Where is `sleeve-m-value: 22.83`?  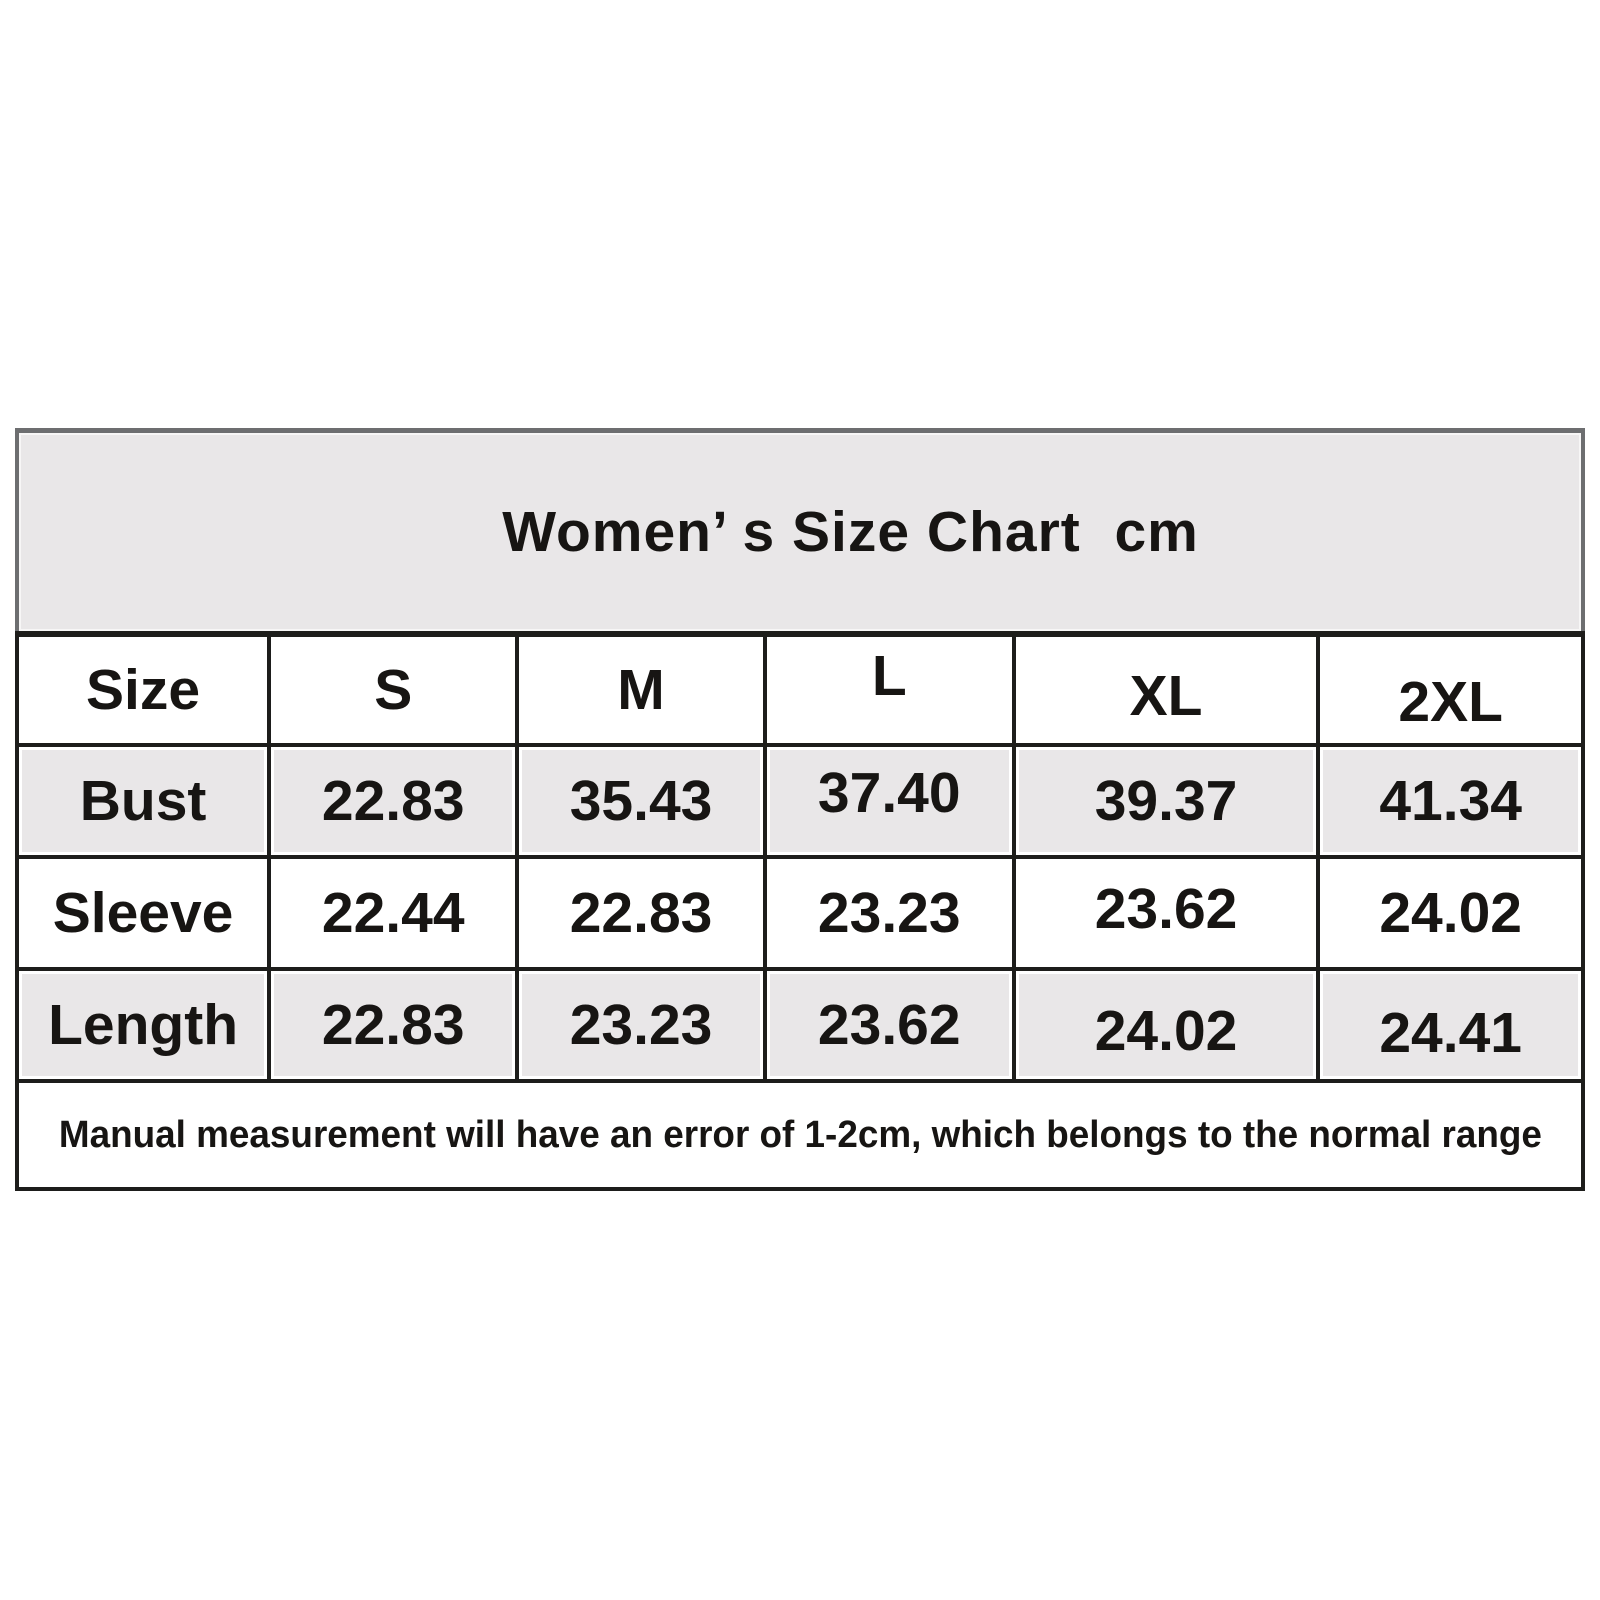
sleeve-m-value: 22.83 is located at coordinates (641, 913).